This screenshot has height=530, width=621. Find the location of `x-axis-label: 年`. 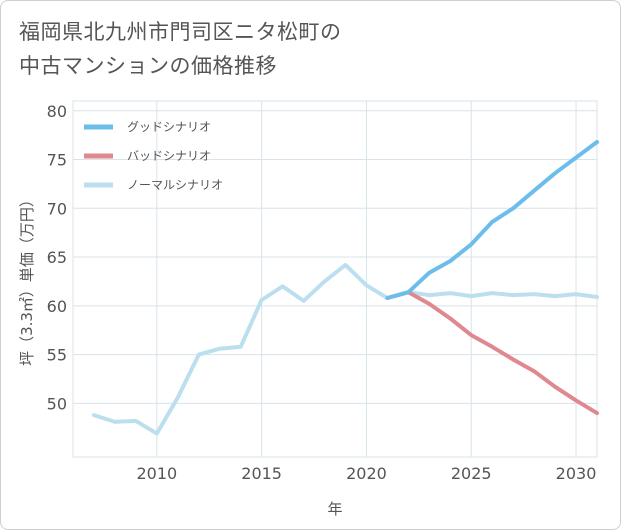

x-axis-label: 年 is located at coordinates (334, 509).